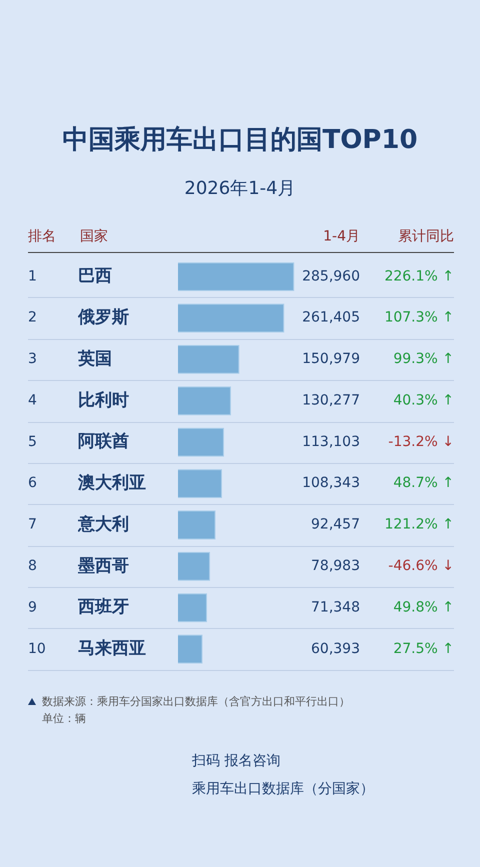 This screenshot has height=867, width=480. I want to click on text: 排名, so click(42, 236).